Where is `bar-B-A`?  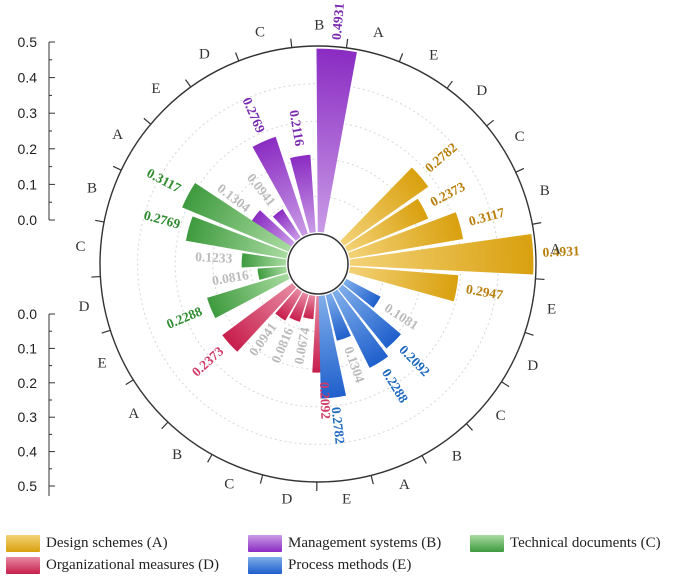
bar-B-A is located at coordinates (336, 140).